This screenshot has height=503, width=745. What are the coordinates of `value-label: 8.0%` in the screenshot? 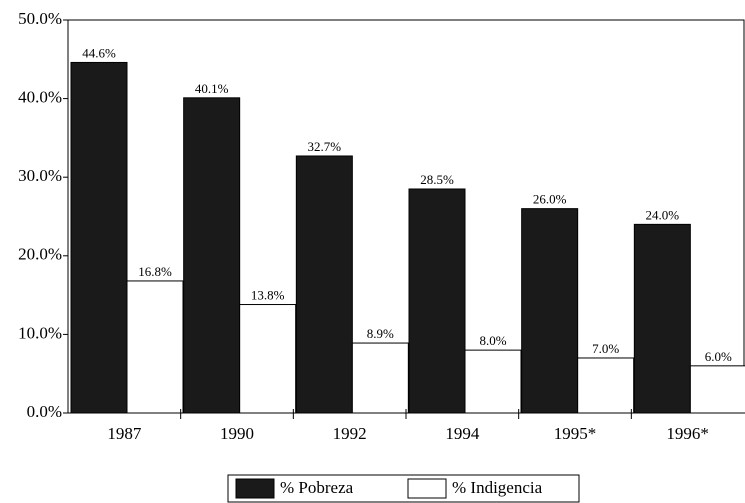 It's located at (492, 340).